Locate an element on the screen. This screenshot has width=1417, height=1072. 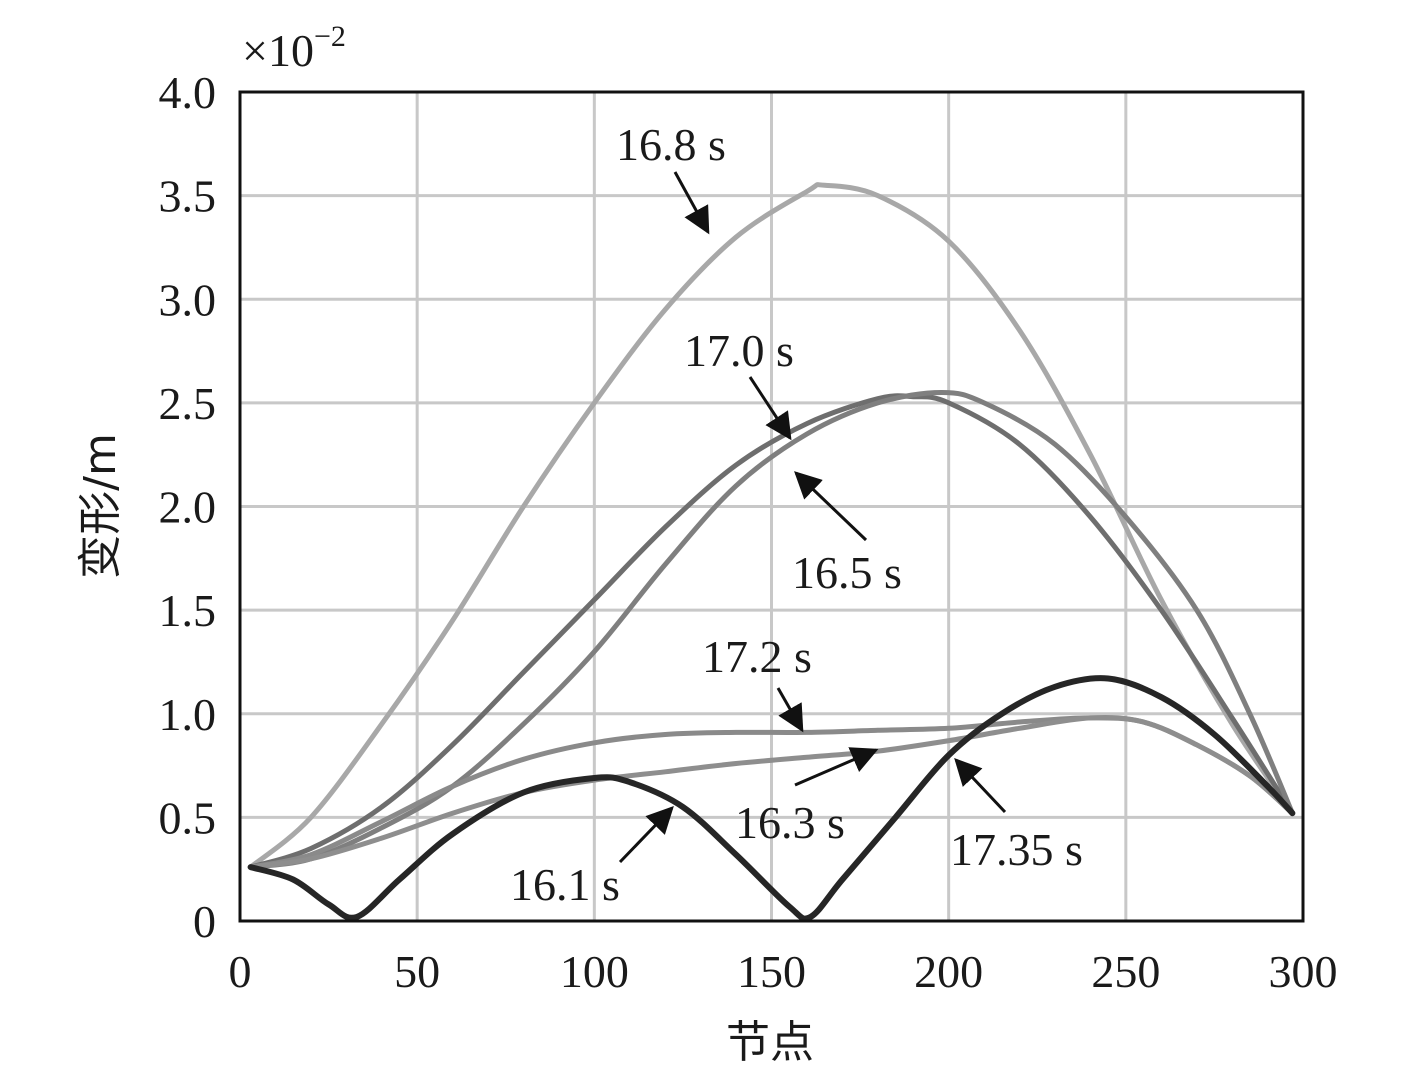
scale-factor-label: ×10⁻² is located at coordinates (294, 48).